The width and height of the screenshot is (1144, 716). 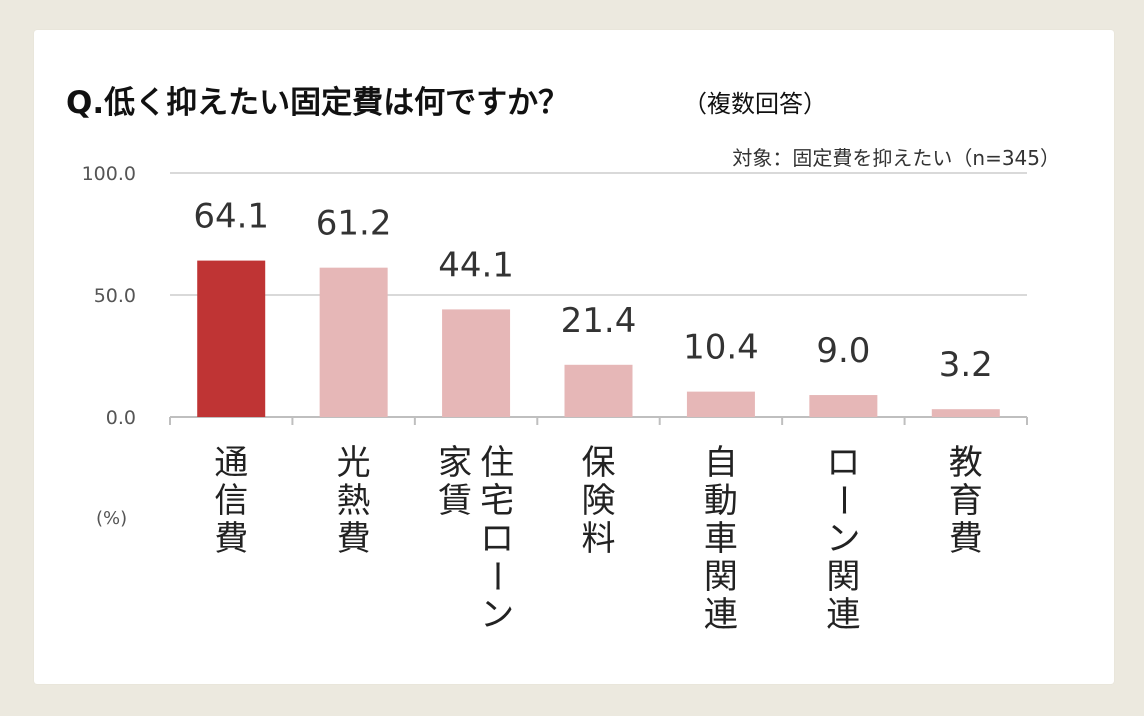 What do you see at coordinates (497, 501) in the screenshot?
I see `category-char: 宅` at bounding box center [497, 501].